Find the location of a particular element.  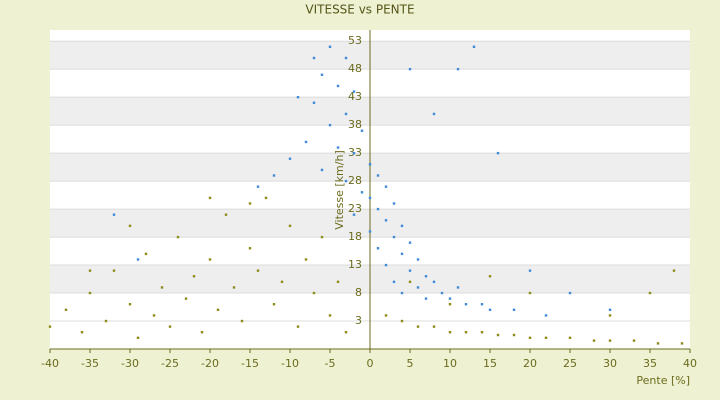

x-tick-label: -15 is located at coordinates (250, 363).